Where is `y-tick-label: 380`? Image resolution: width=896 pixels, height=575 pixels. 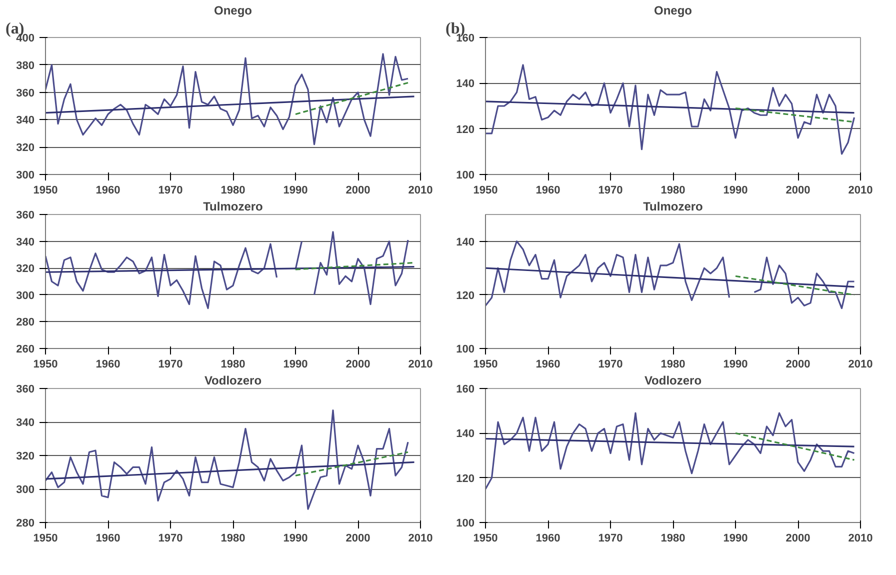
y-tick-label: 380 is located at coordinates (25, 66).